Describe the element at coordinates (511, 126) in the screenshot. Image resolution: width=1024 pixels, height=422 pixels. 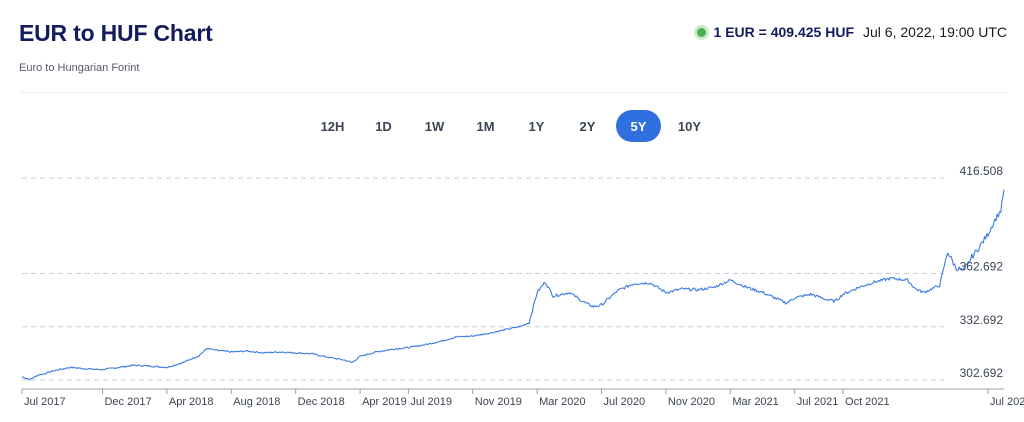
I see `time-range-selector: 12H 1D 1W 1M 1Y 2Y 5Y 10Y` at that location.